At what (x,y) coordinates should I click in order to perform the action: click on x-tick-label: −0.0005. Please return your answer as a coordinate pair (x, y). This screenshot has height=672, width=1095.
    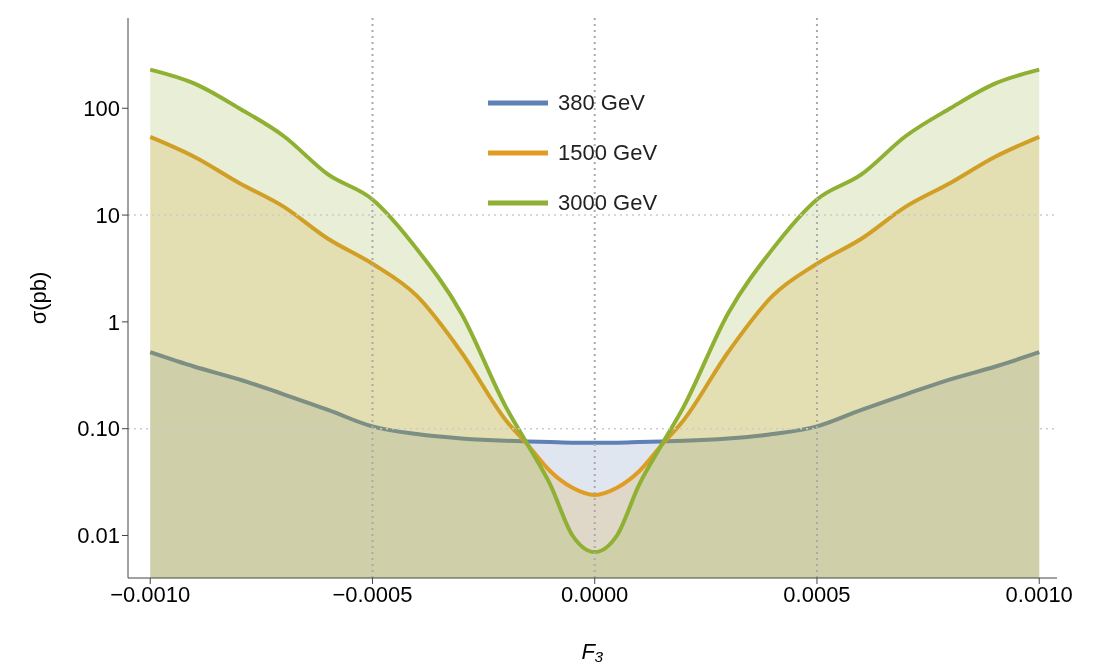
    Looking at the image, I should click on (372, 594).